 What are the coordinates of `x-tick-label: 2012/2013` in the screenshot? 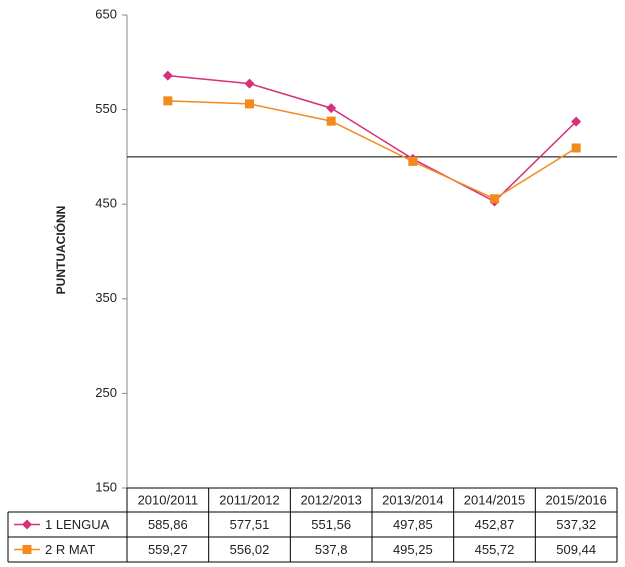 It's located at (330, 499).